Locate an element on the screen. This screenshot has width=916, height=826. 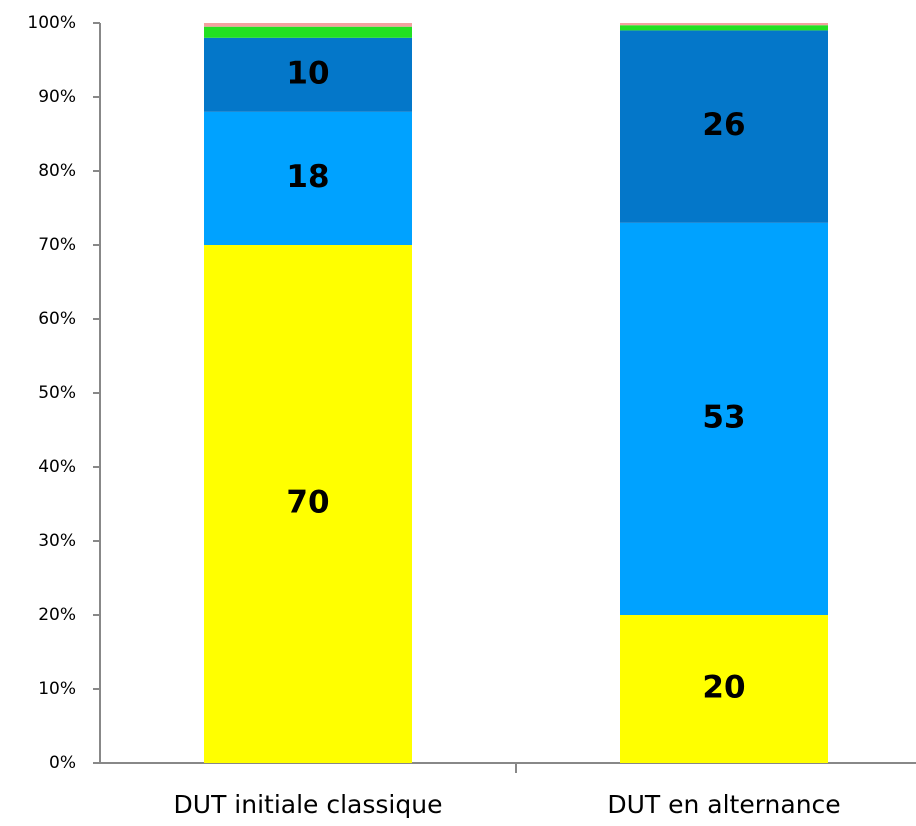
y-tick-label: 50% is located at coordinates (57, 393).